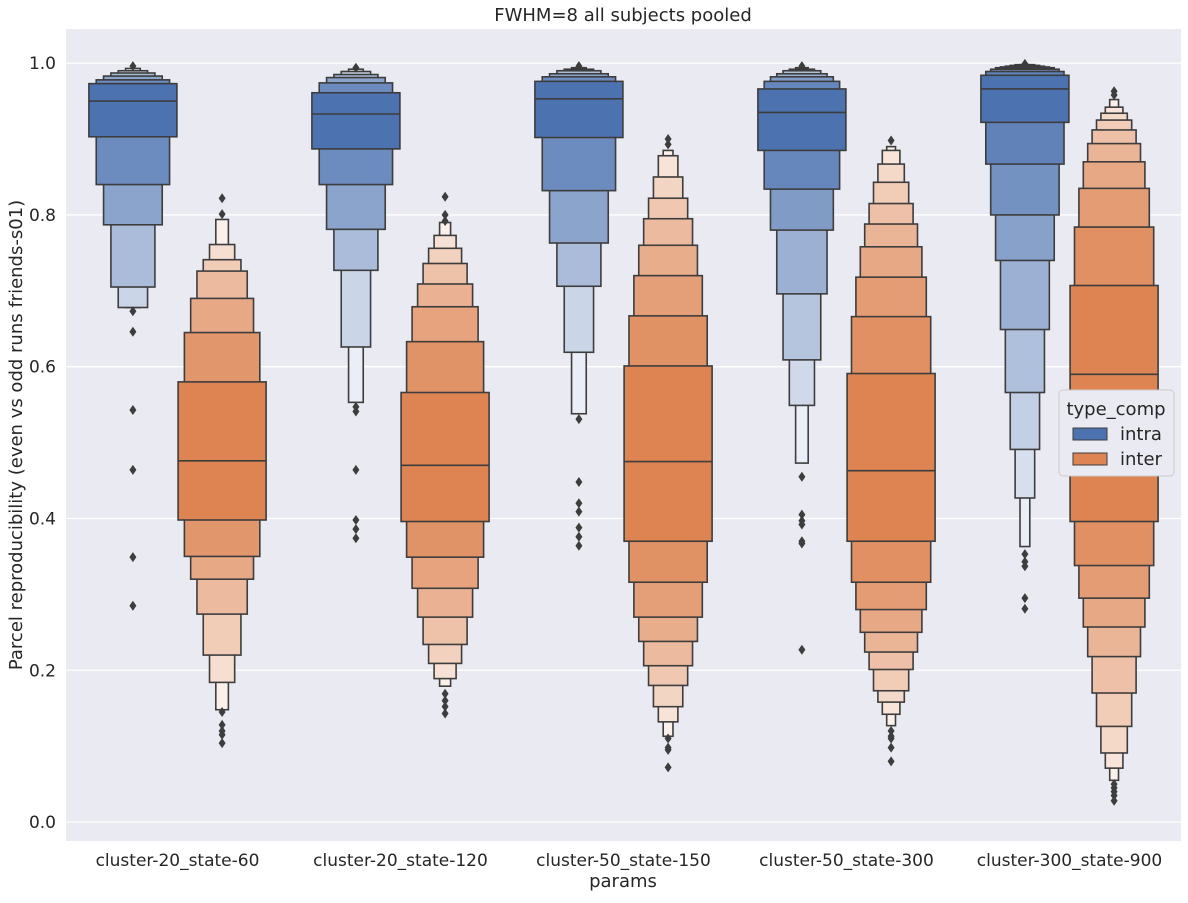  Describe the element at coordinates (1090, 434) in the screenshot. I see `legend-swatch-intra` at that location.